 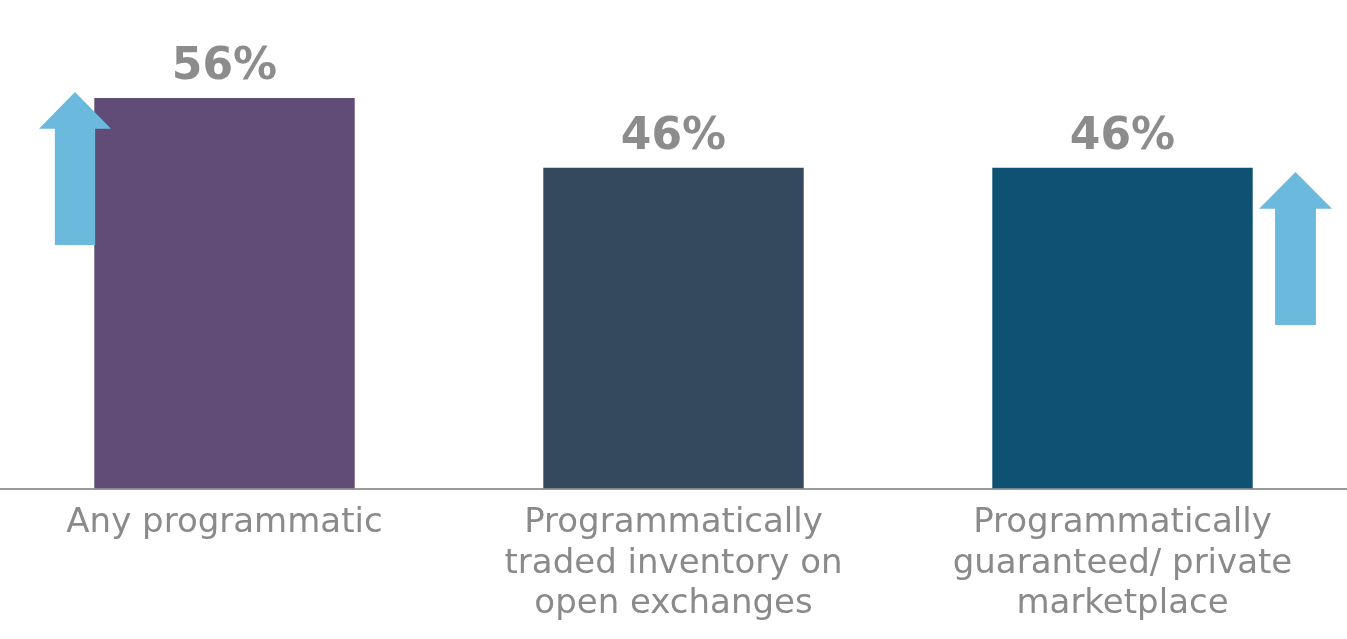 I want to click on x-tick-label: Programmatically traded inventory on open exchanges, so click(x=673, y=560).